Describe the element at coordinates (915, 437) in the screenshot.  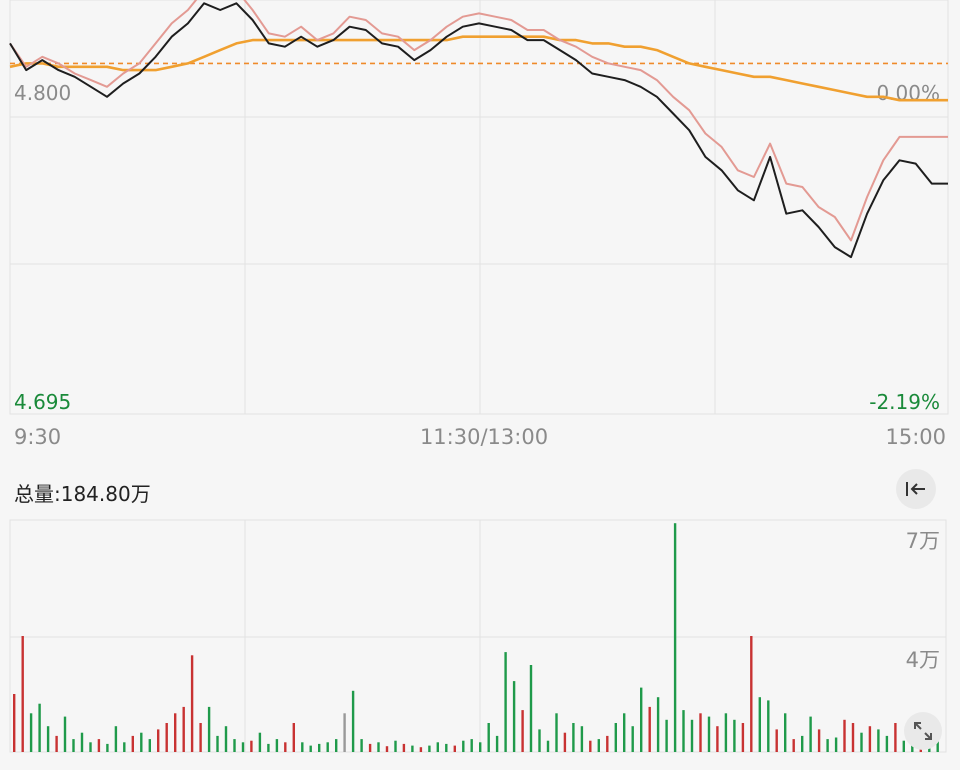
I see `time-tick-close: 15:00` at that location.